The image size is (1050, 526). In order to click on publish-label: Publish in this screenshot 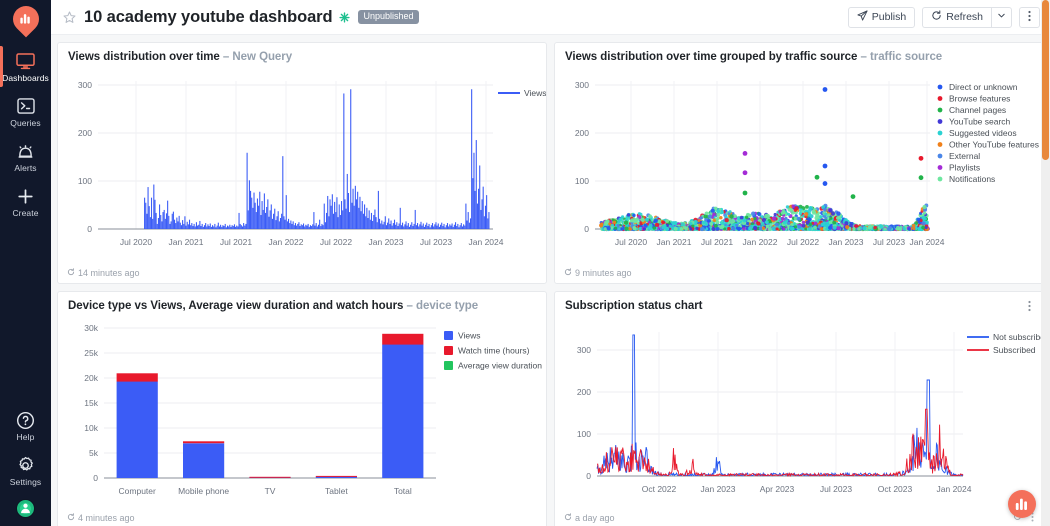, I will do `click(889, 17)`.